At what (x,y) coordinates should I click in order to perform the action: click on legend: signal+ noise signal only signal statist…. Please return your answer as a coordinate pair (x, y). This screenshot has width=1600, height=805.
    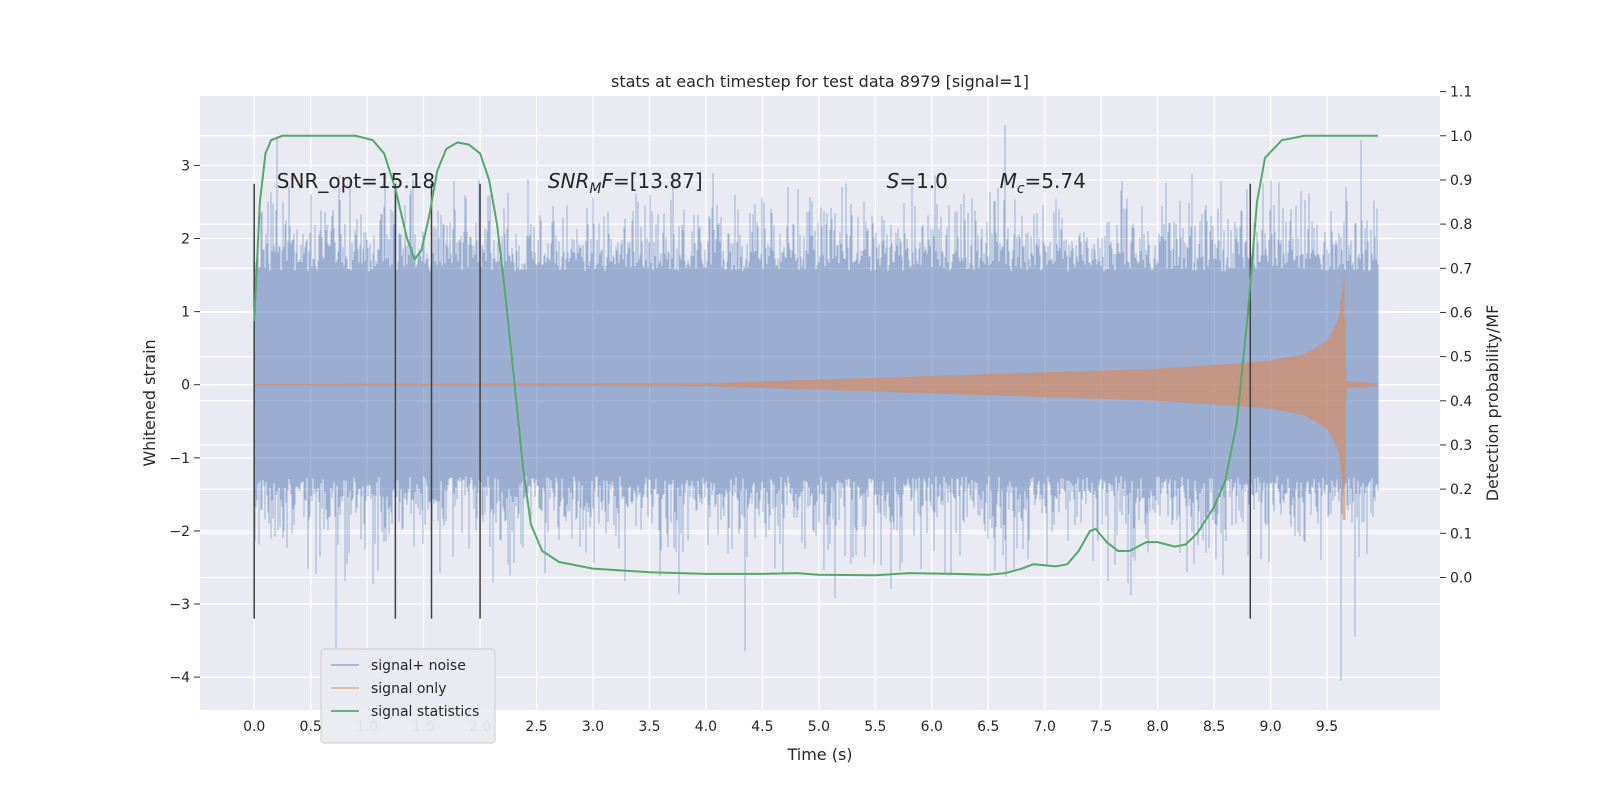
    Looking at the image, I should click on (408, 696).